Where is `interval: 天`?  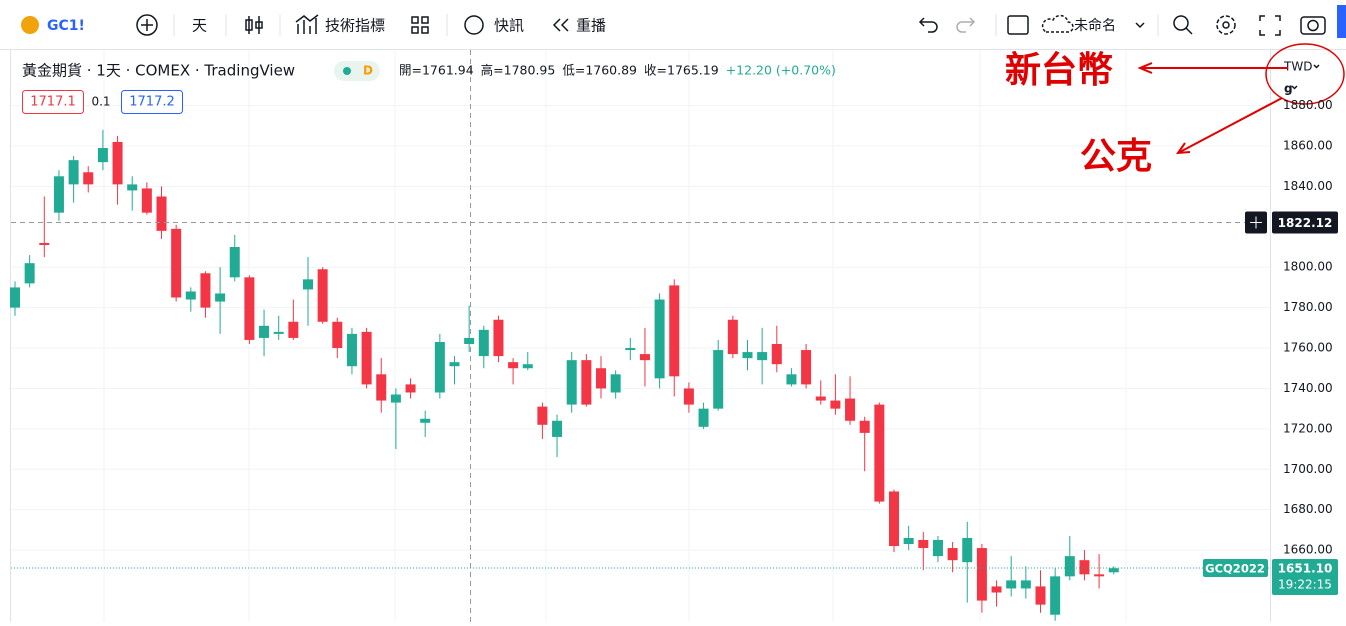 interval: 天 is located at coordinates (199, 26).